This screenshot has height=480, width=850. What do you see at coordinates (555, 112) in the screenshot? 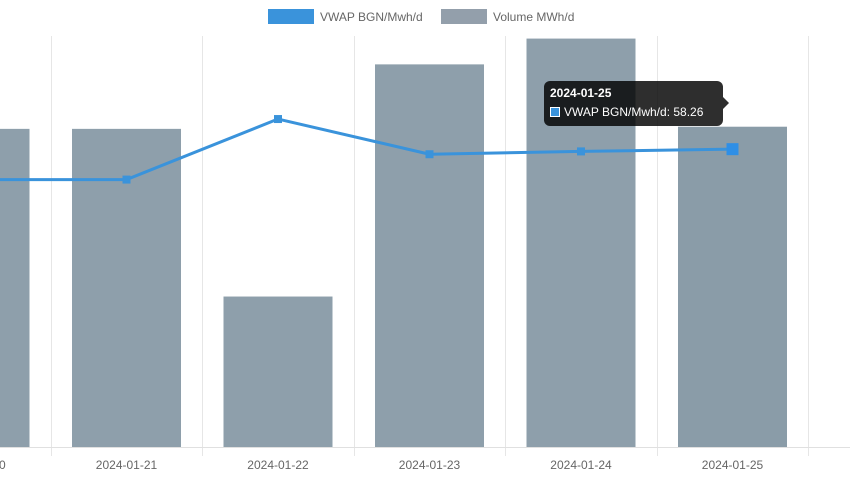
I see `tooltip-swatch` at bounding box center [555, 112].